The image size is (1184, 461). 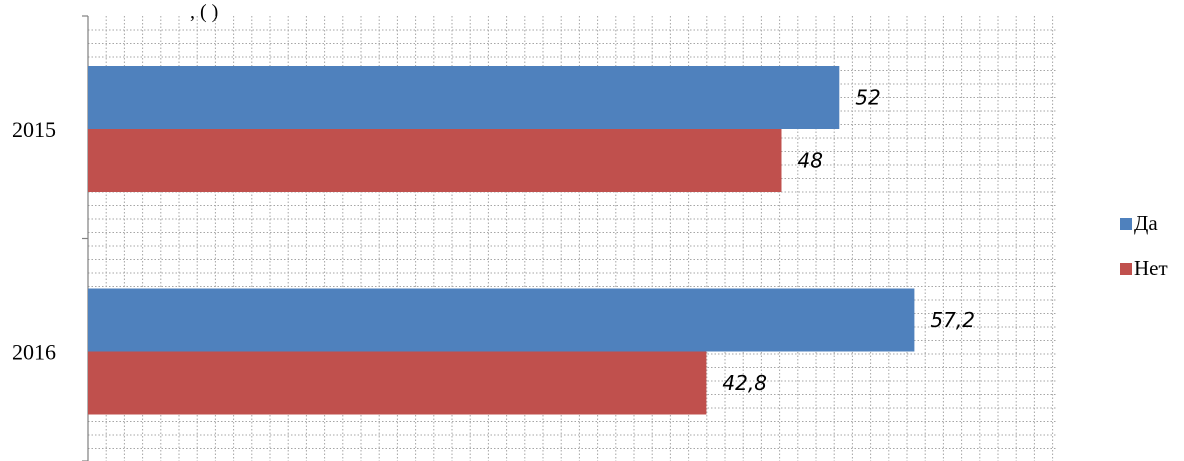 What do you see at coordinates (952, 320) in the screenshot?
I see `data-label: 57,2` at bounding box center [952, 320].